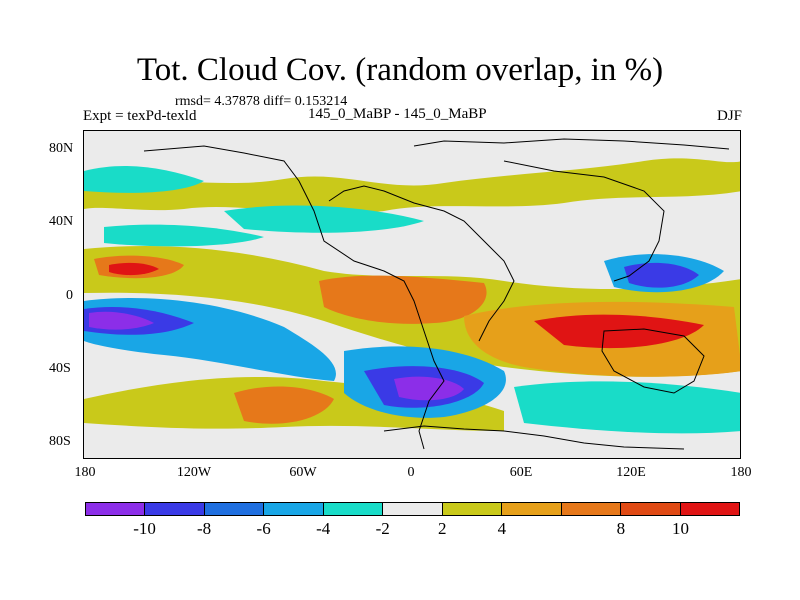  Describe the element at coordinates (521, 472) in the screenshot. I see `lon-label: 60E` at that location.